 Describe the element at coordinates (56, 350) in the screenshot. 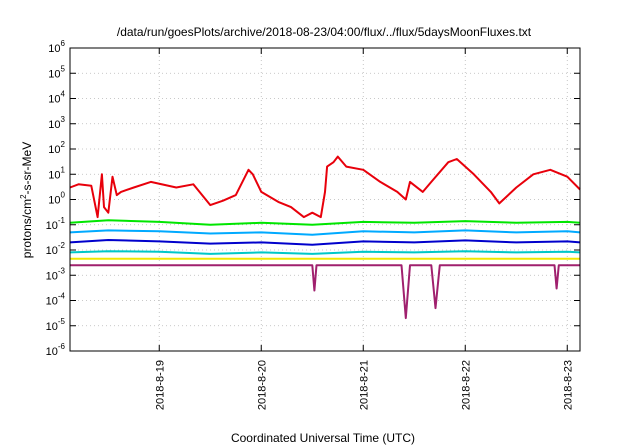

I see `y-tick-label: 10⁻⁶` at that location.